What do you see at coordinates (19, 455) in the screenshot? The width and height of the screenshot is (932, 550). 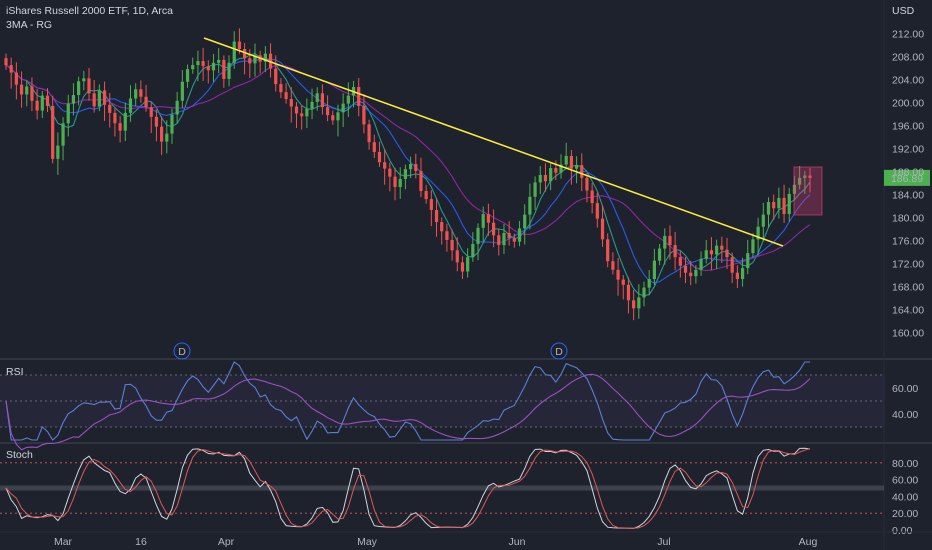 I see `stoch-title: Stoch` at bounding box center [19, 455].